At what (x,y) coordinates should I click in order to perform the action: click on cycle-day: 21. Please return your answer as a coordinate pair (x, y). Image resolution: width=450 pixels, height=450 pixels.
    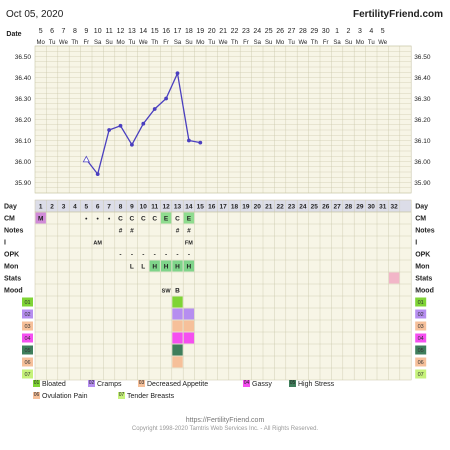
    Looking at the image, I should click on (269, 207).